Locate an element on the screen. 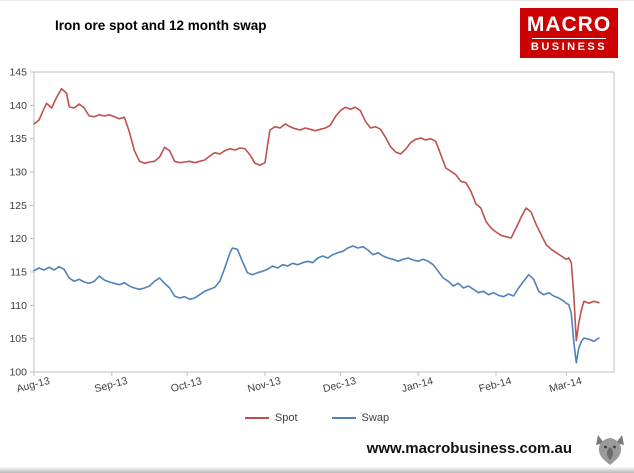 The width and height of the screenshot is (634, 473). svg-text: Jan-14 is located at coordinates (417, 385).